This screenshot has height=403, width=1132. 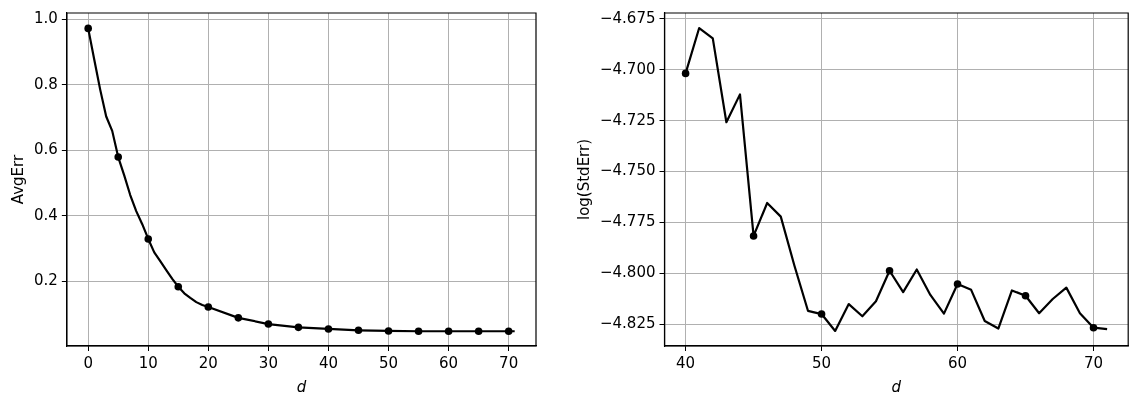 I want to click on y-axis-title: log(StdErr), so click(x=583, y=179).